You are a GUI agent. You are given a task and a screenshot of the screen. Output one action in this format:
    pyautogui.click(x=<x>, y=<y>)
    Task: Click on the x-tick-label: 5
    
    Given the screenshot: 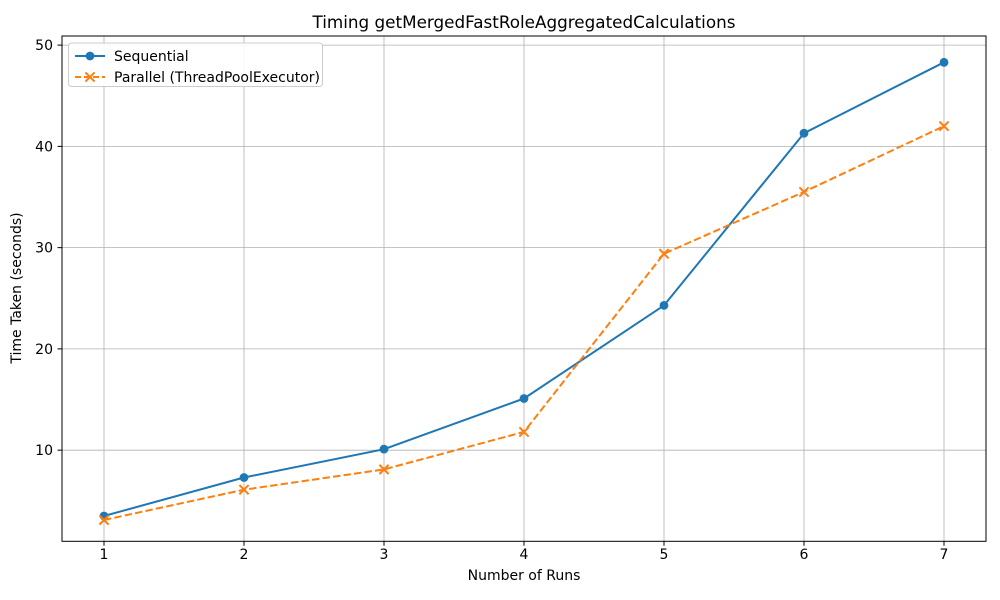 What is the action you would take?
    pyautogui.click(x=664, y=555)
    